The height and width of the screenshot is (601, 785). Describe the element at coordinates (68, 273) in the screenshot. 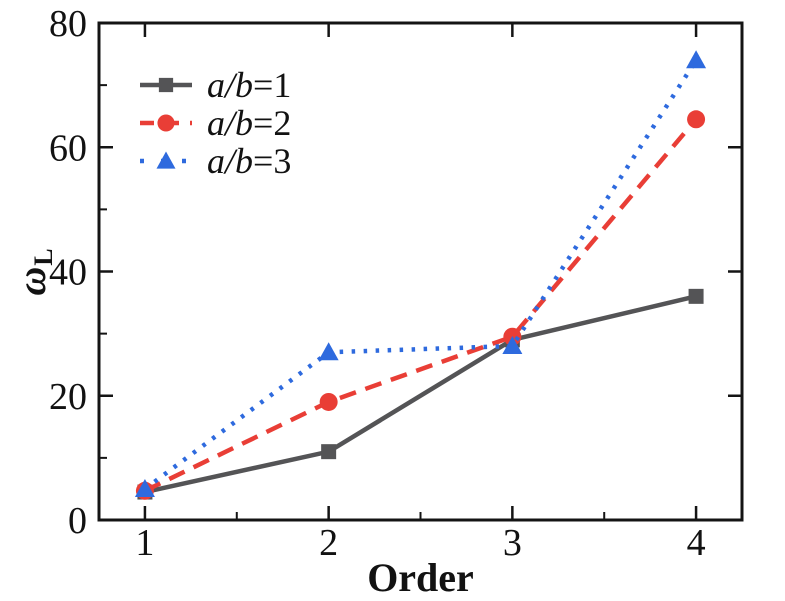

I see `y-tick-label: 40` at that location.